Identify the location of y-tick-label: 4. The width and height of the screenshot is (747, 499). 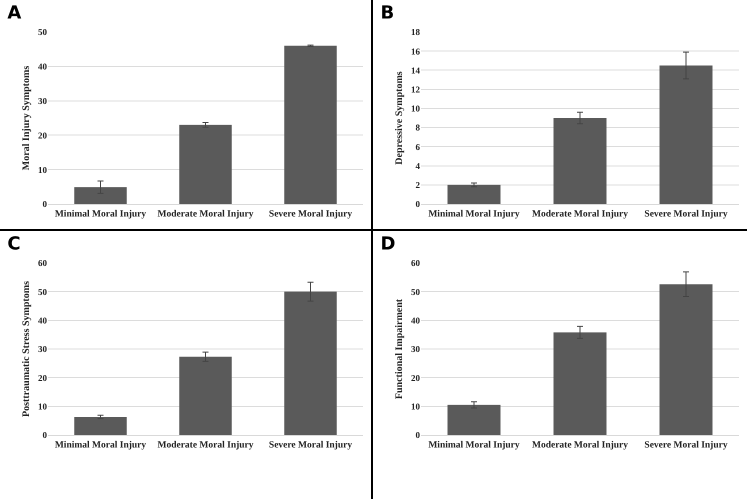
(418, 165).